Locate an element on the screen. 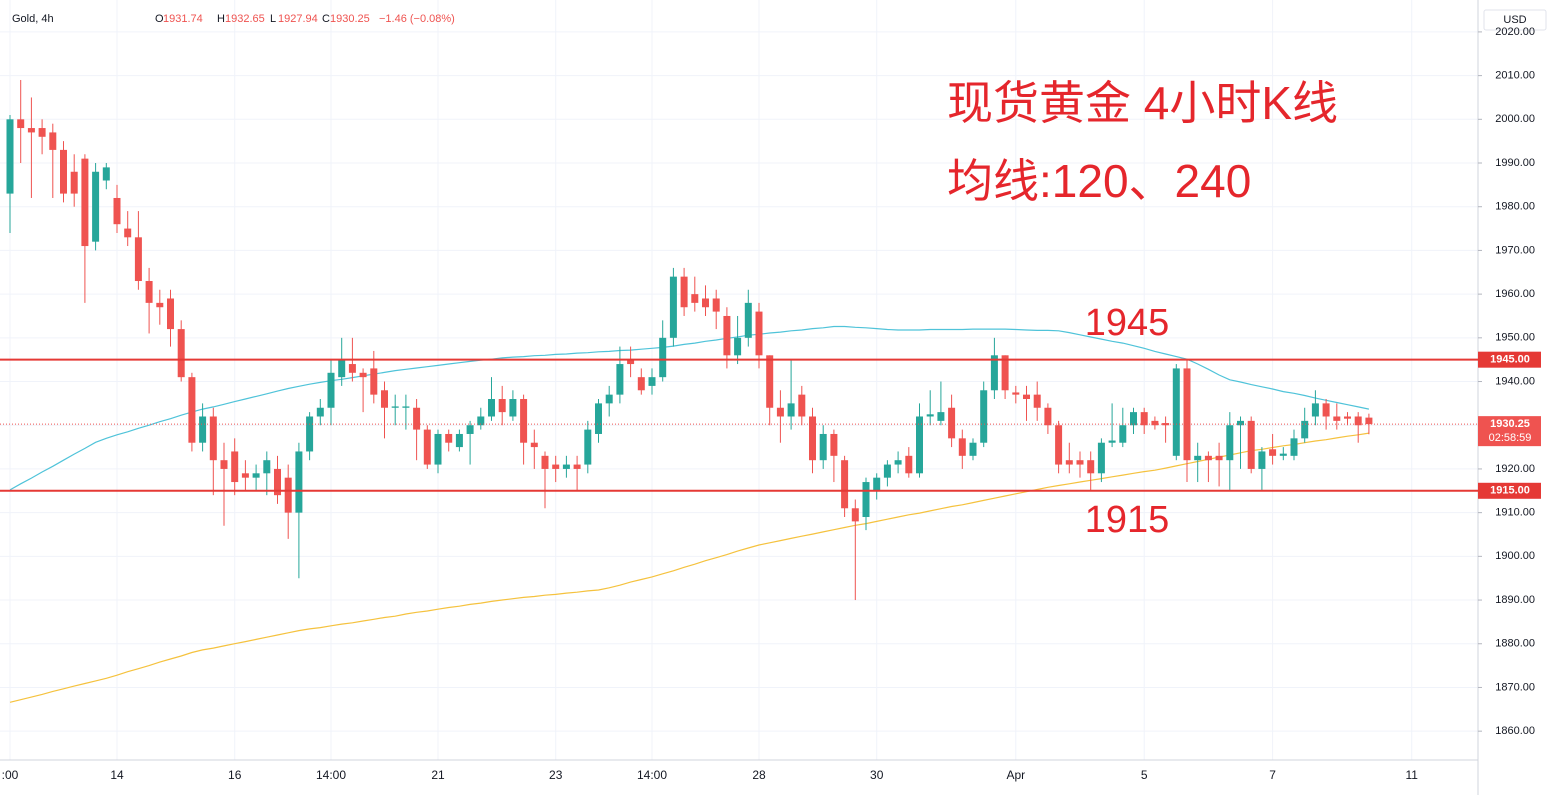 This screenshot has width=1555, height=795. x-tick-label: 16 is located at coordinates (235, 775).